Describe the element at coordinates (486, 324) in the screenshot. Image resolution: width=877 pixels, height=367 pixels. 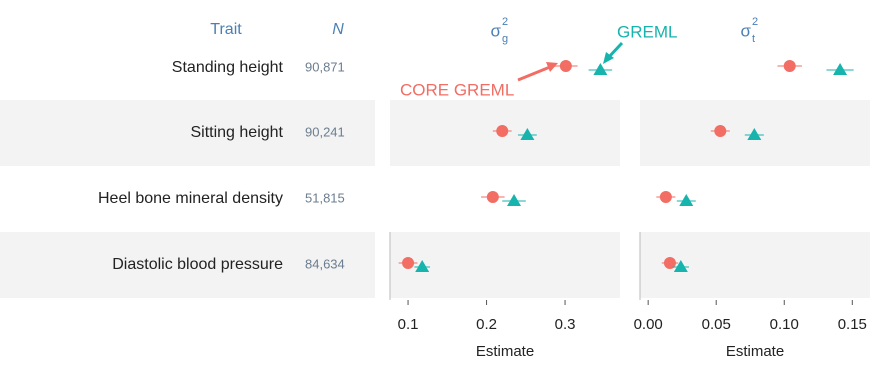
I see `x-tick-label: 0.2` at that location.